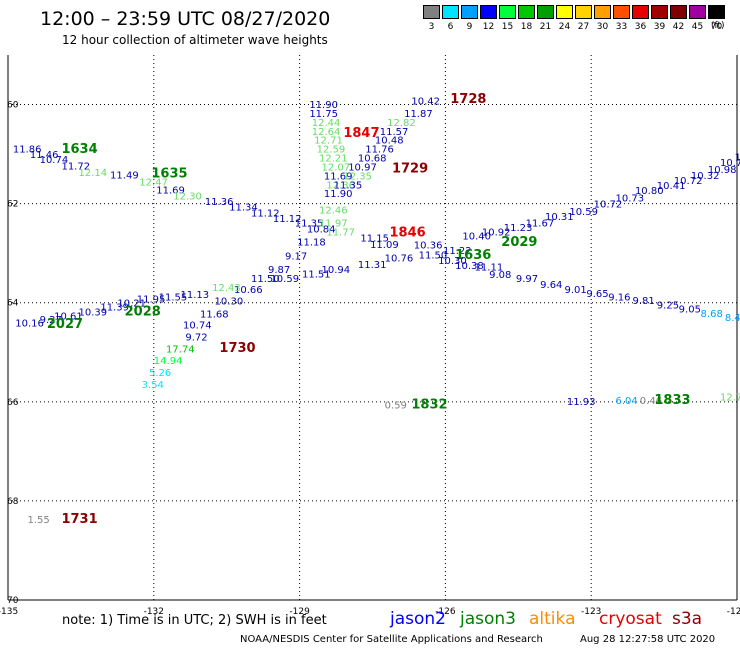 This screenshot has height=650, width=740. I want to click on wave-height-label: 11.13, so click(195, 295).